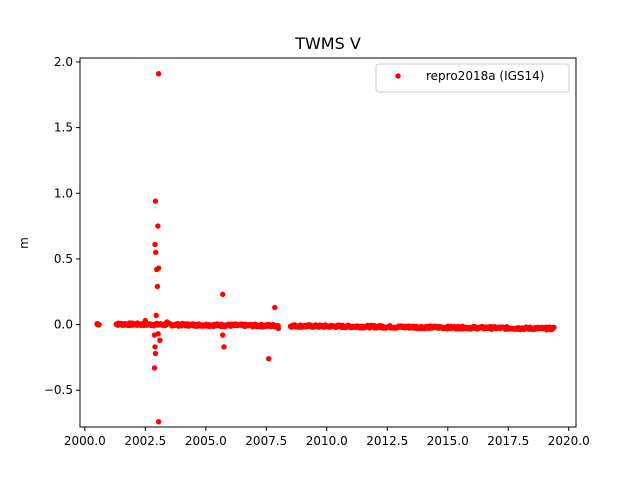  Describe the element at coordinates (327, 43) in the screenshot. I see `chart-title: TWMS V` at that location.